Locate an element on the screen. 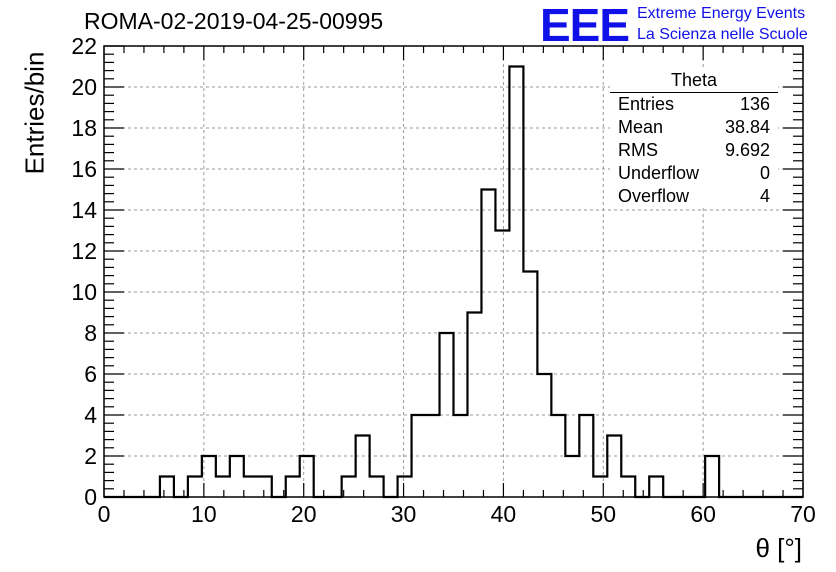  x-axis-label: θ [°] is located at coordinates (778, 548).